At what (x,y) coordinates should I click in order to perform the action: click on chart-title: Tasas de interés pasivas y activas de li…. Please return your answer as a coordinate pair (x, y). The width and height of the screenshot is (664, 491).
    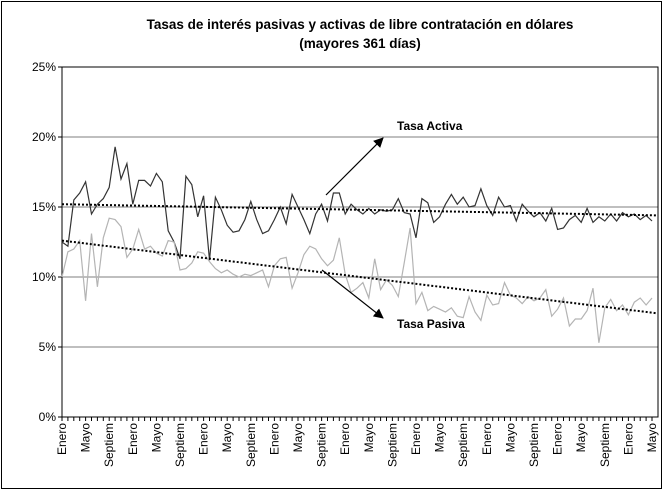
    Looking at the image, I should click on (360, 24).